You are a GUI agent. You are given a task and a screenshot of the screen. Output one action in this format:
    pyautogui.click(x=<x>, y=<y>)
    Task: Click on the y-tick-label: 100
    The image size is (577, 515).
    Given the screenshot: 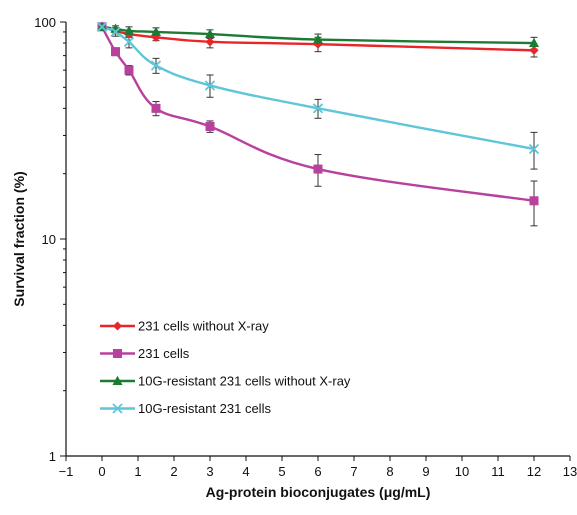 What is the action you would take?
    pyautogui.click(x=45, y=22)
    